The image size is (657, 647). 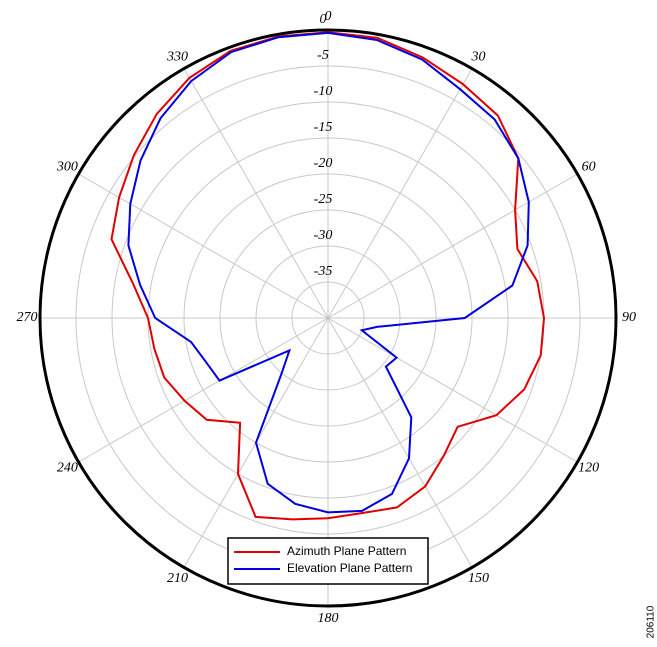 What do you see at coordinates (589, 167) in the screenshot?
I see `angle-tick-label: 60` at bounding box center [589, 167].